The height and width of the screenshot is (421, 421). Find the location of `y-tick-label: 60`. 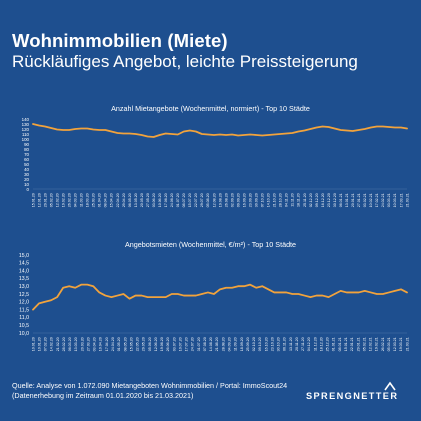

y-tick-label: 60 is located at coordinates (26, 159).